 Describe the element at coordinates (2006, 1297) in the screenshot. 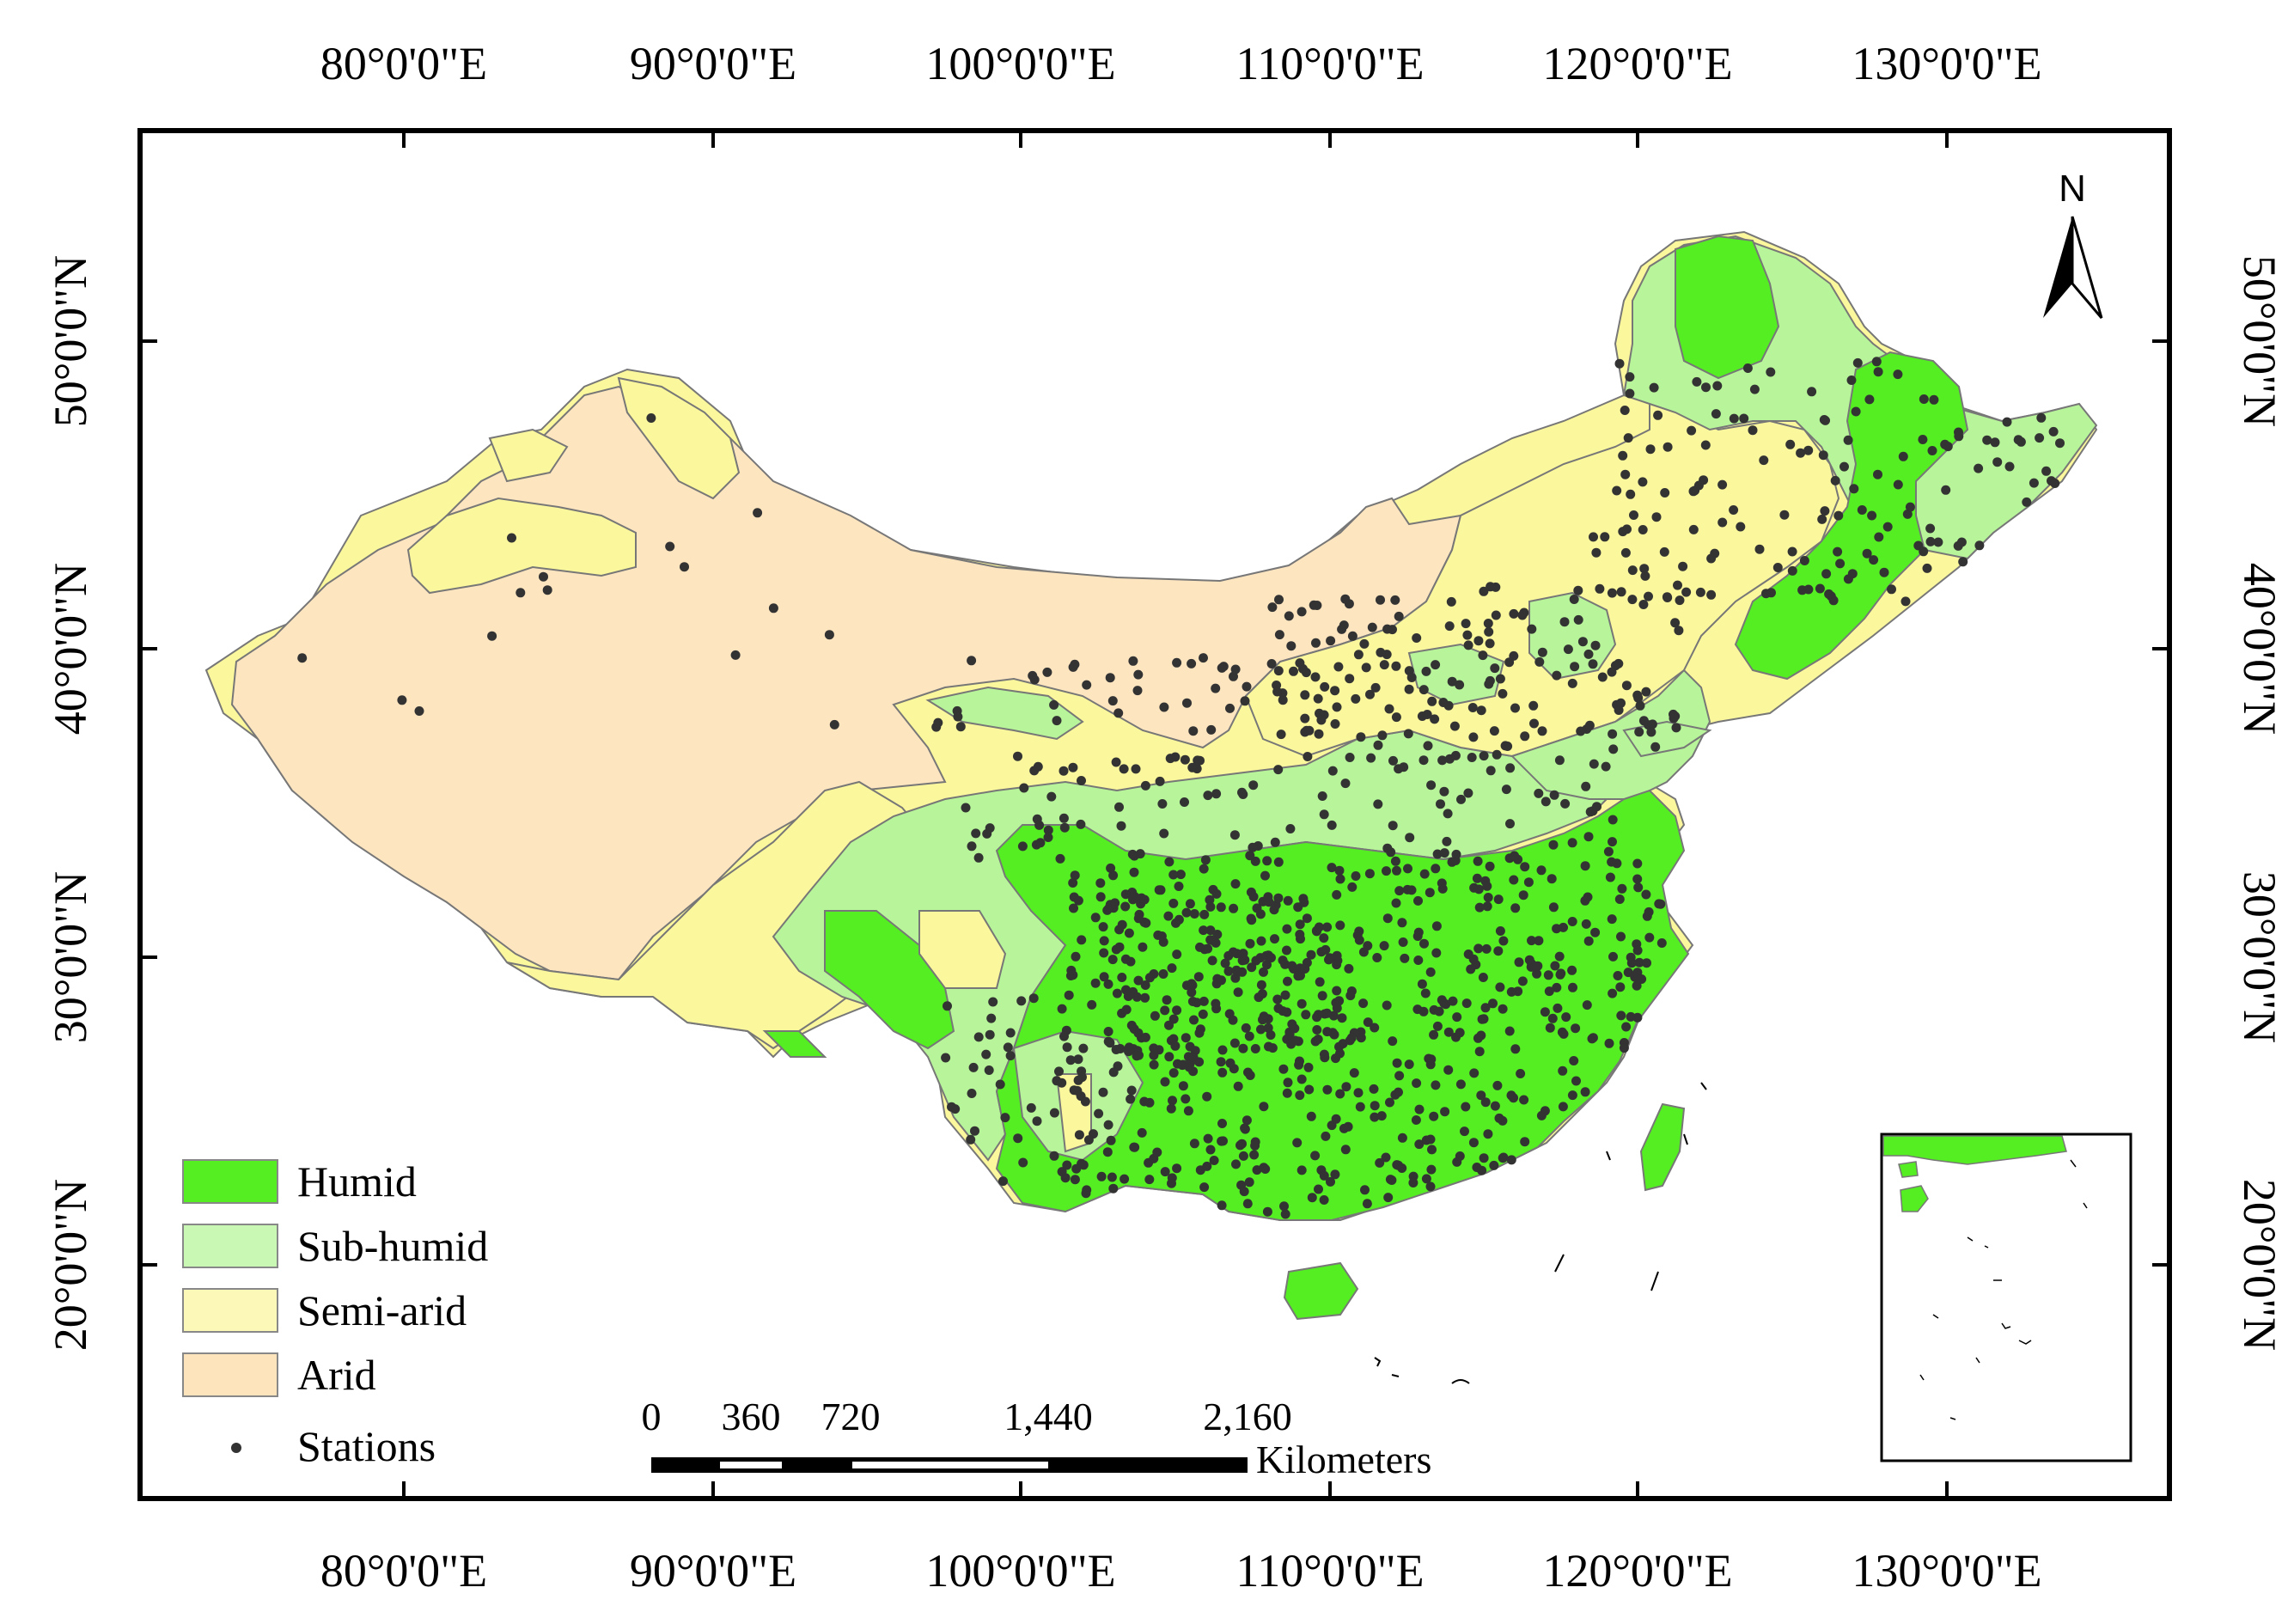

I see `south-china-sea-inset` at that location.